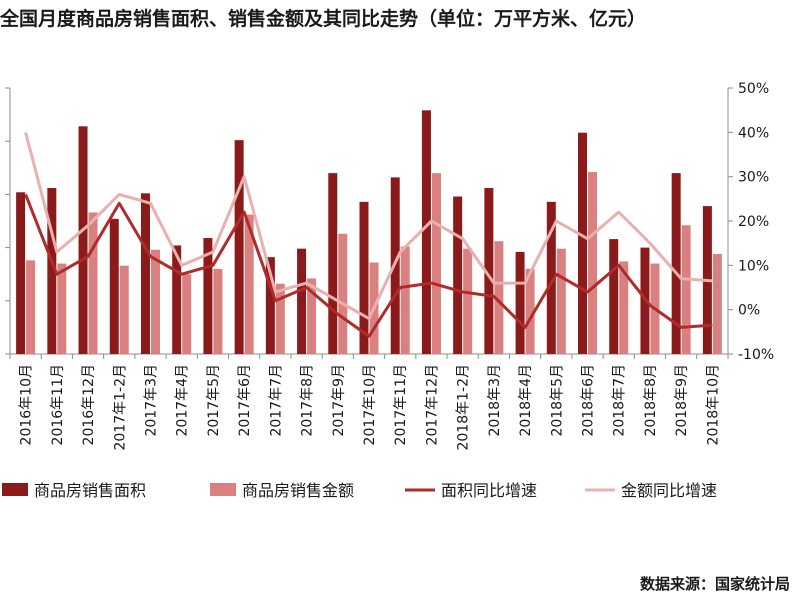  Describe the element at coordinates (339, 400) in the screenshot. I see `x-axis-tick-label: 2017年9月` at that location.